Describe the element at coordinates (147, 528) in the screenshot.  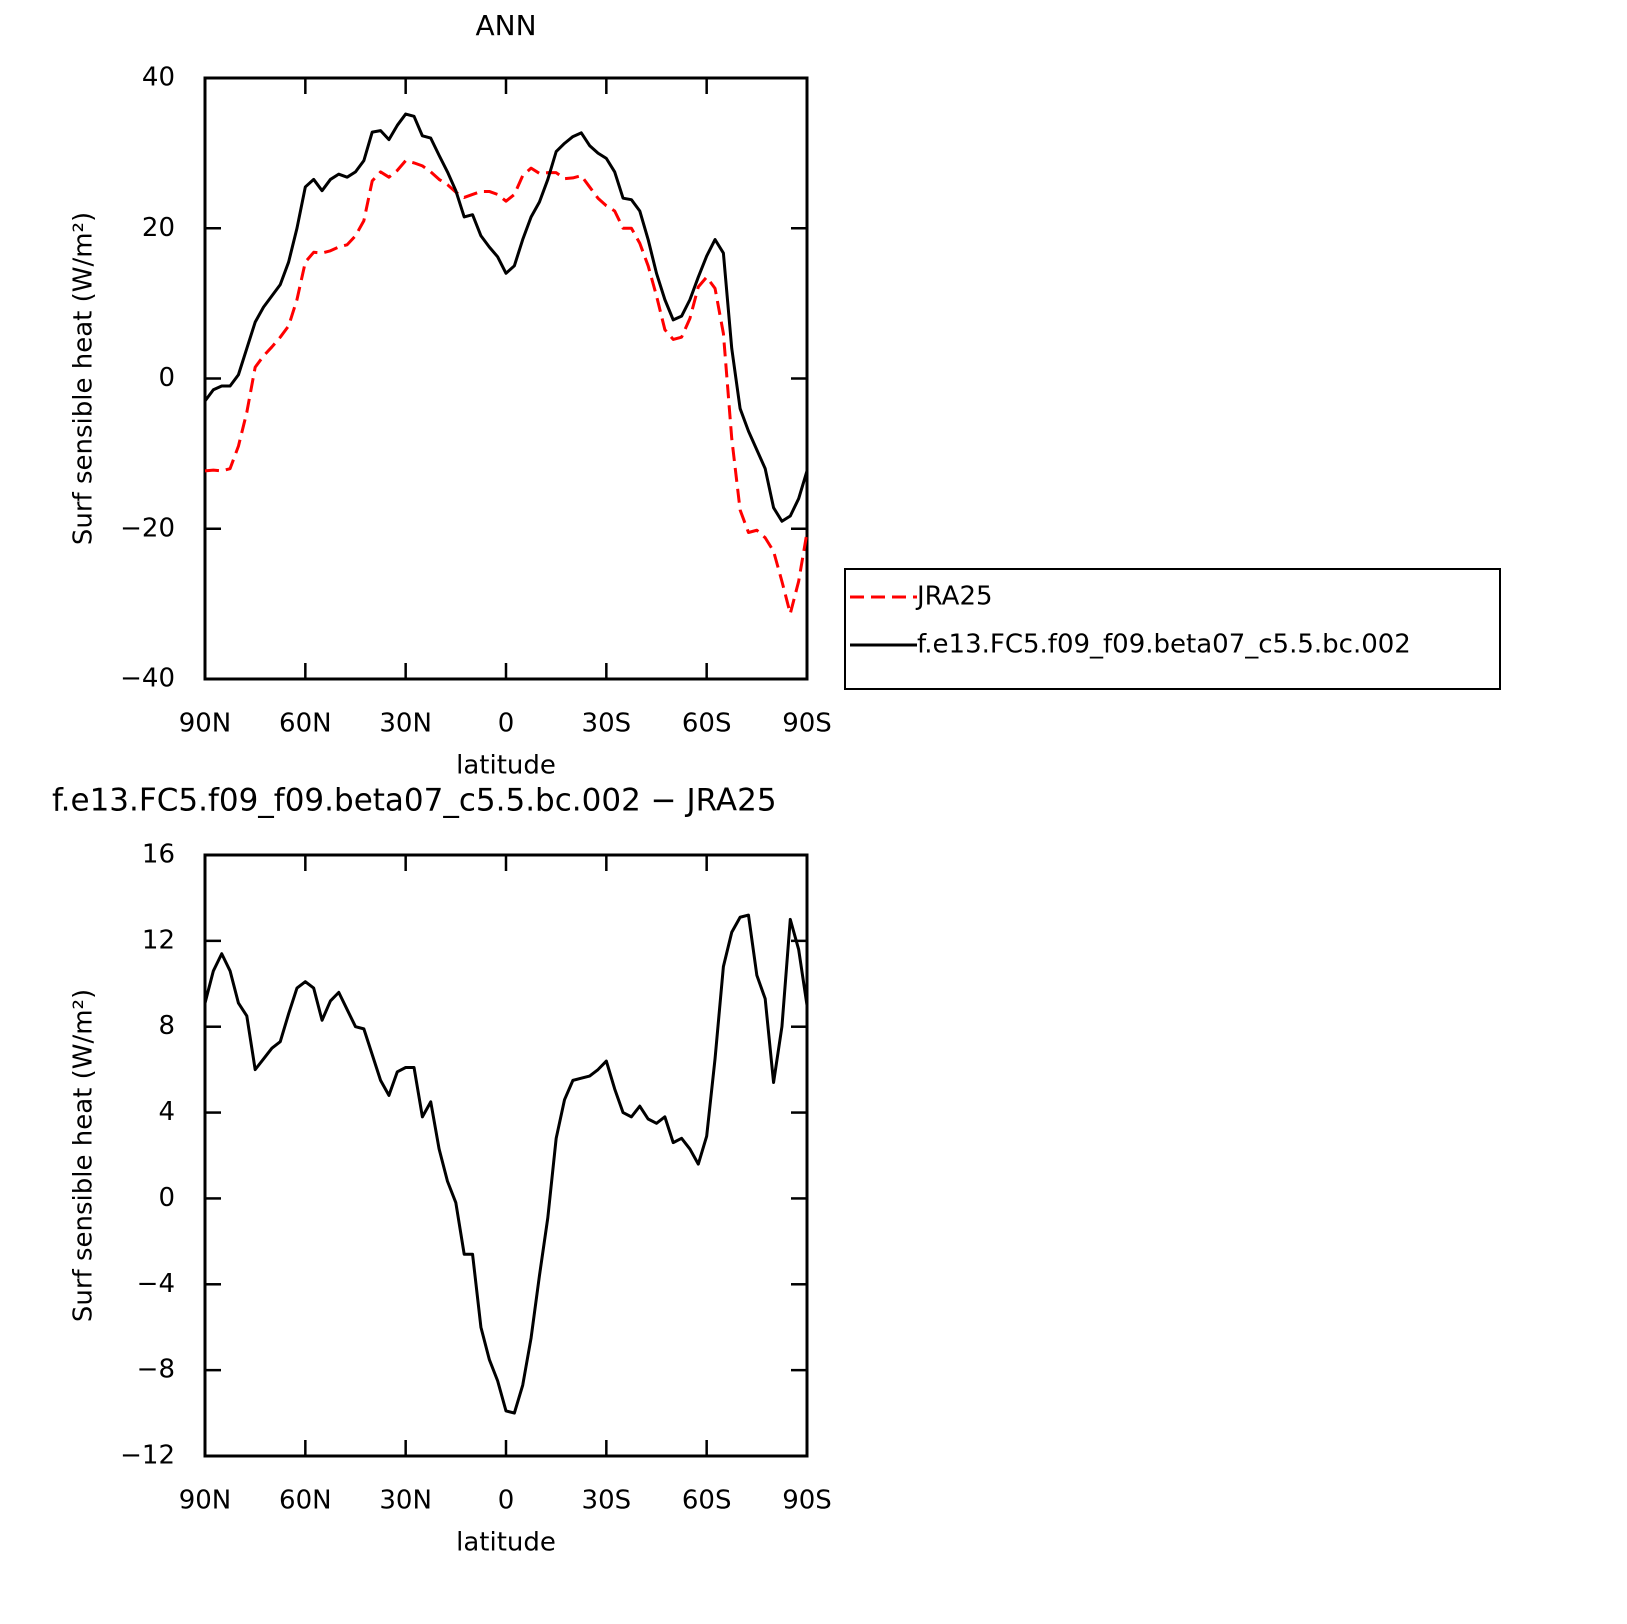
I see `y-tick-label: −20` at that location.